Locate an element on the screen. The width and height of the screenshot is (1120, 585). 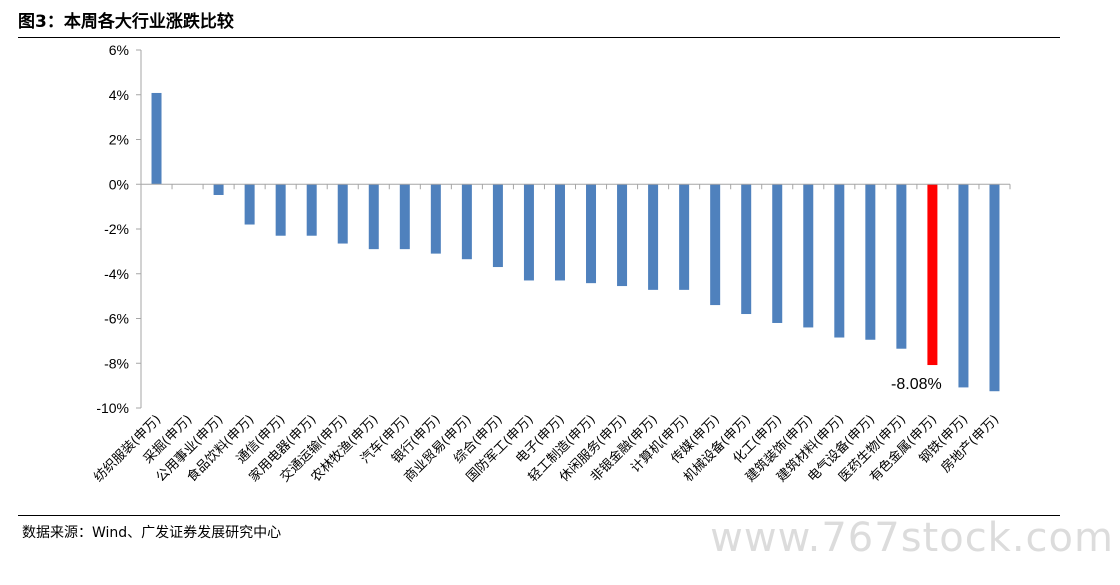
y-tick-label: -4% is located at coordinates (116, 274).